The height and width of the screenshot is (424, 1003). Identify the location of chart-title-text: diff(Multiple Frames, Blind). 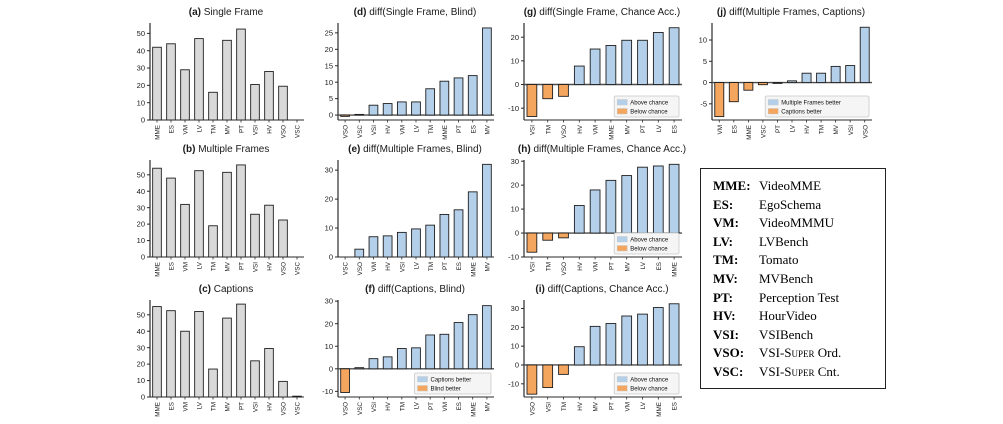
(422, 149).